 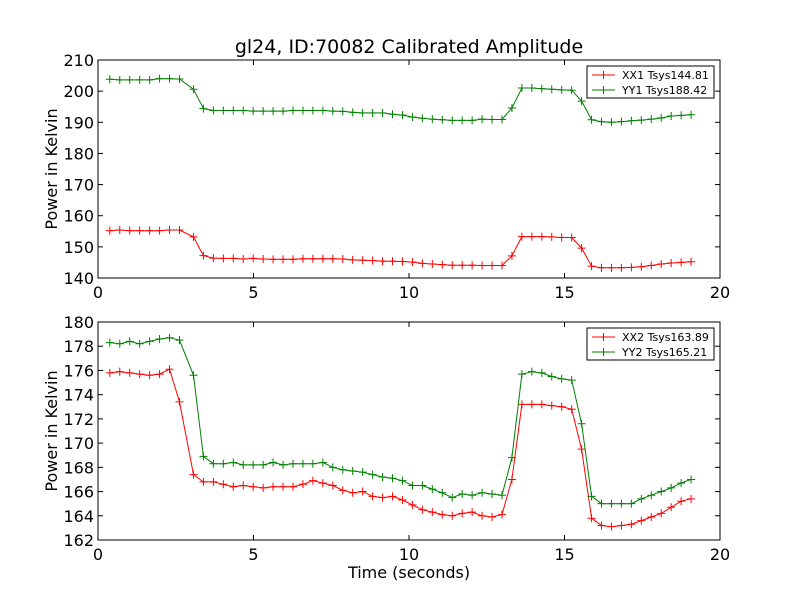 What do you see at coordinates (664, 352) in the screenshot?
I see `legend-label-2: YY2 Tsys165.21` at bounding box center [664, 352].